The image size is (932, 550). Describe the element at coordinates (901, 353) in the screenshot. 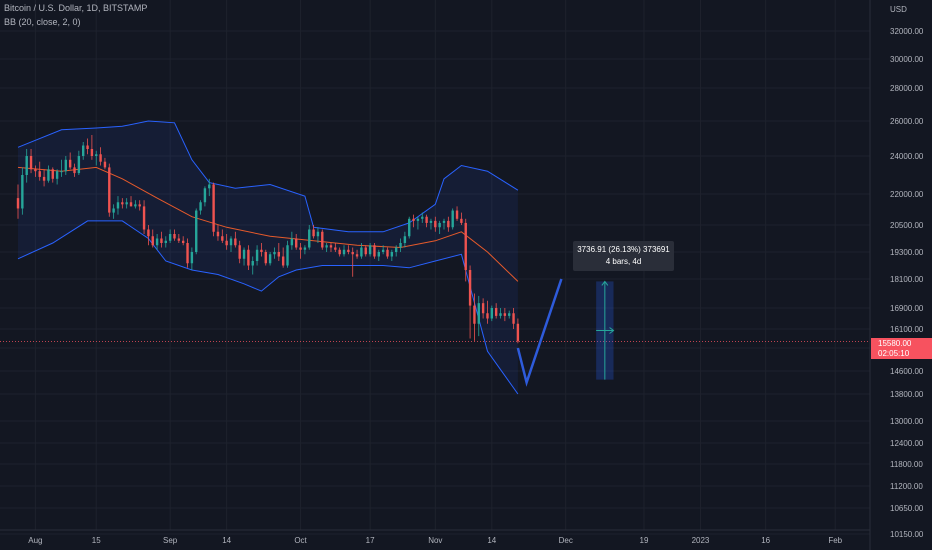

I see `countdown-label: 02:05:10` at that location.